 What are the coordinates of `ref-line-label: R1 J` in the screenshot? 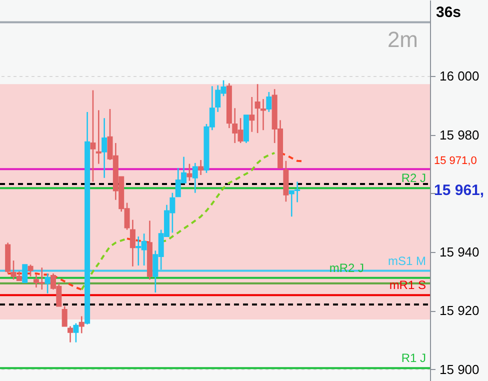 It's located at (413, 358).